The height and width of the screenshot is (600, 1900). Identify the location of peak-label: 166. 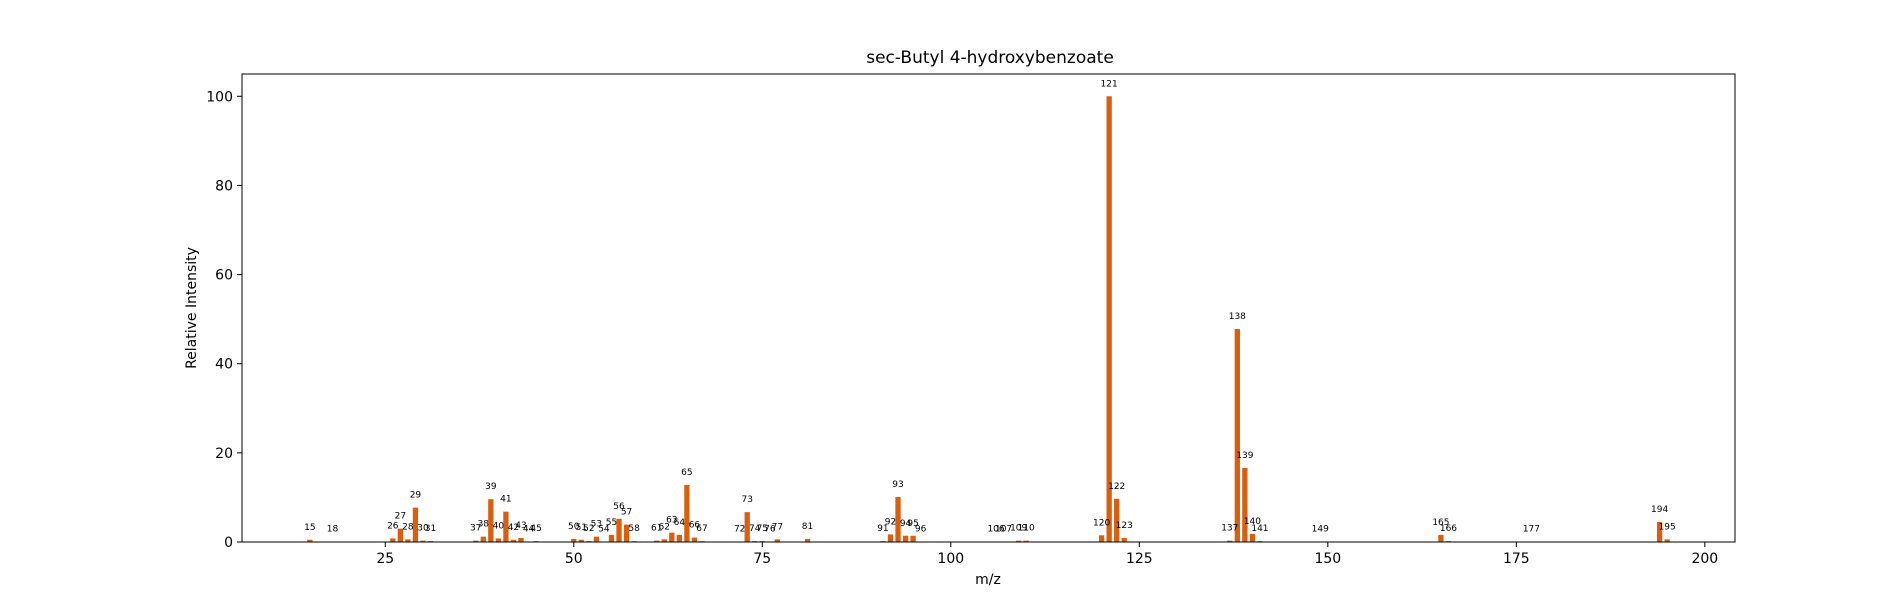
(1448, 529).